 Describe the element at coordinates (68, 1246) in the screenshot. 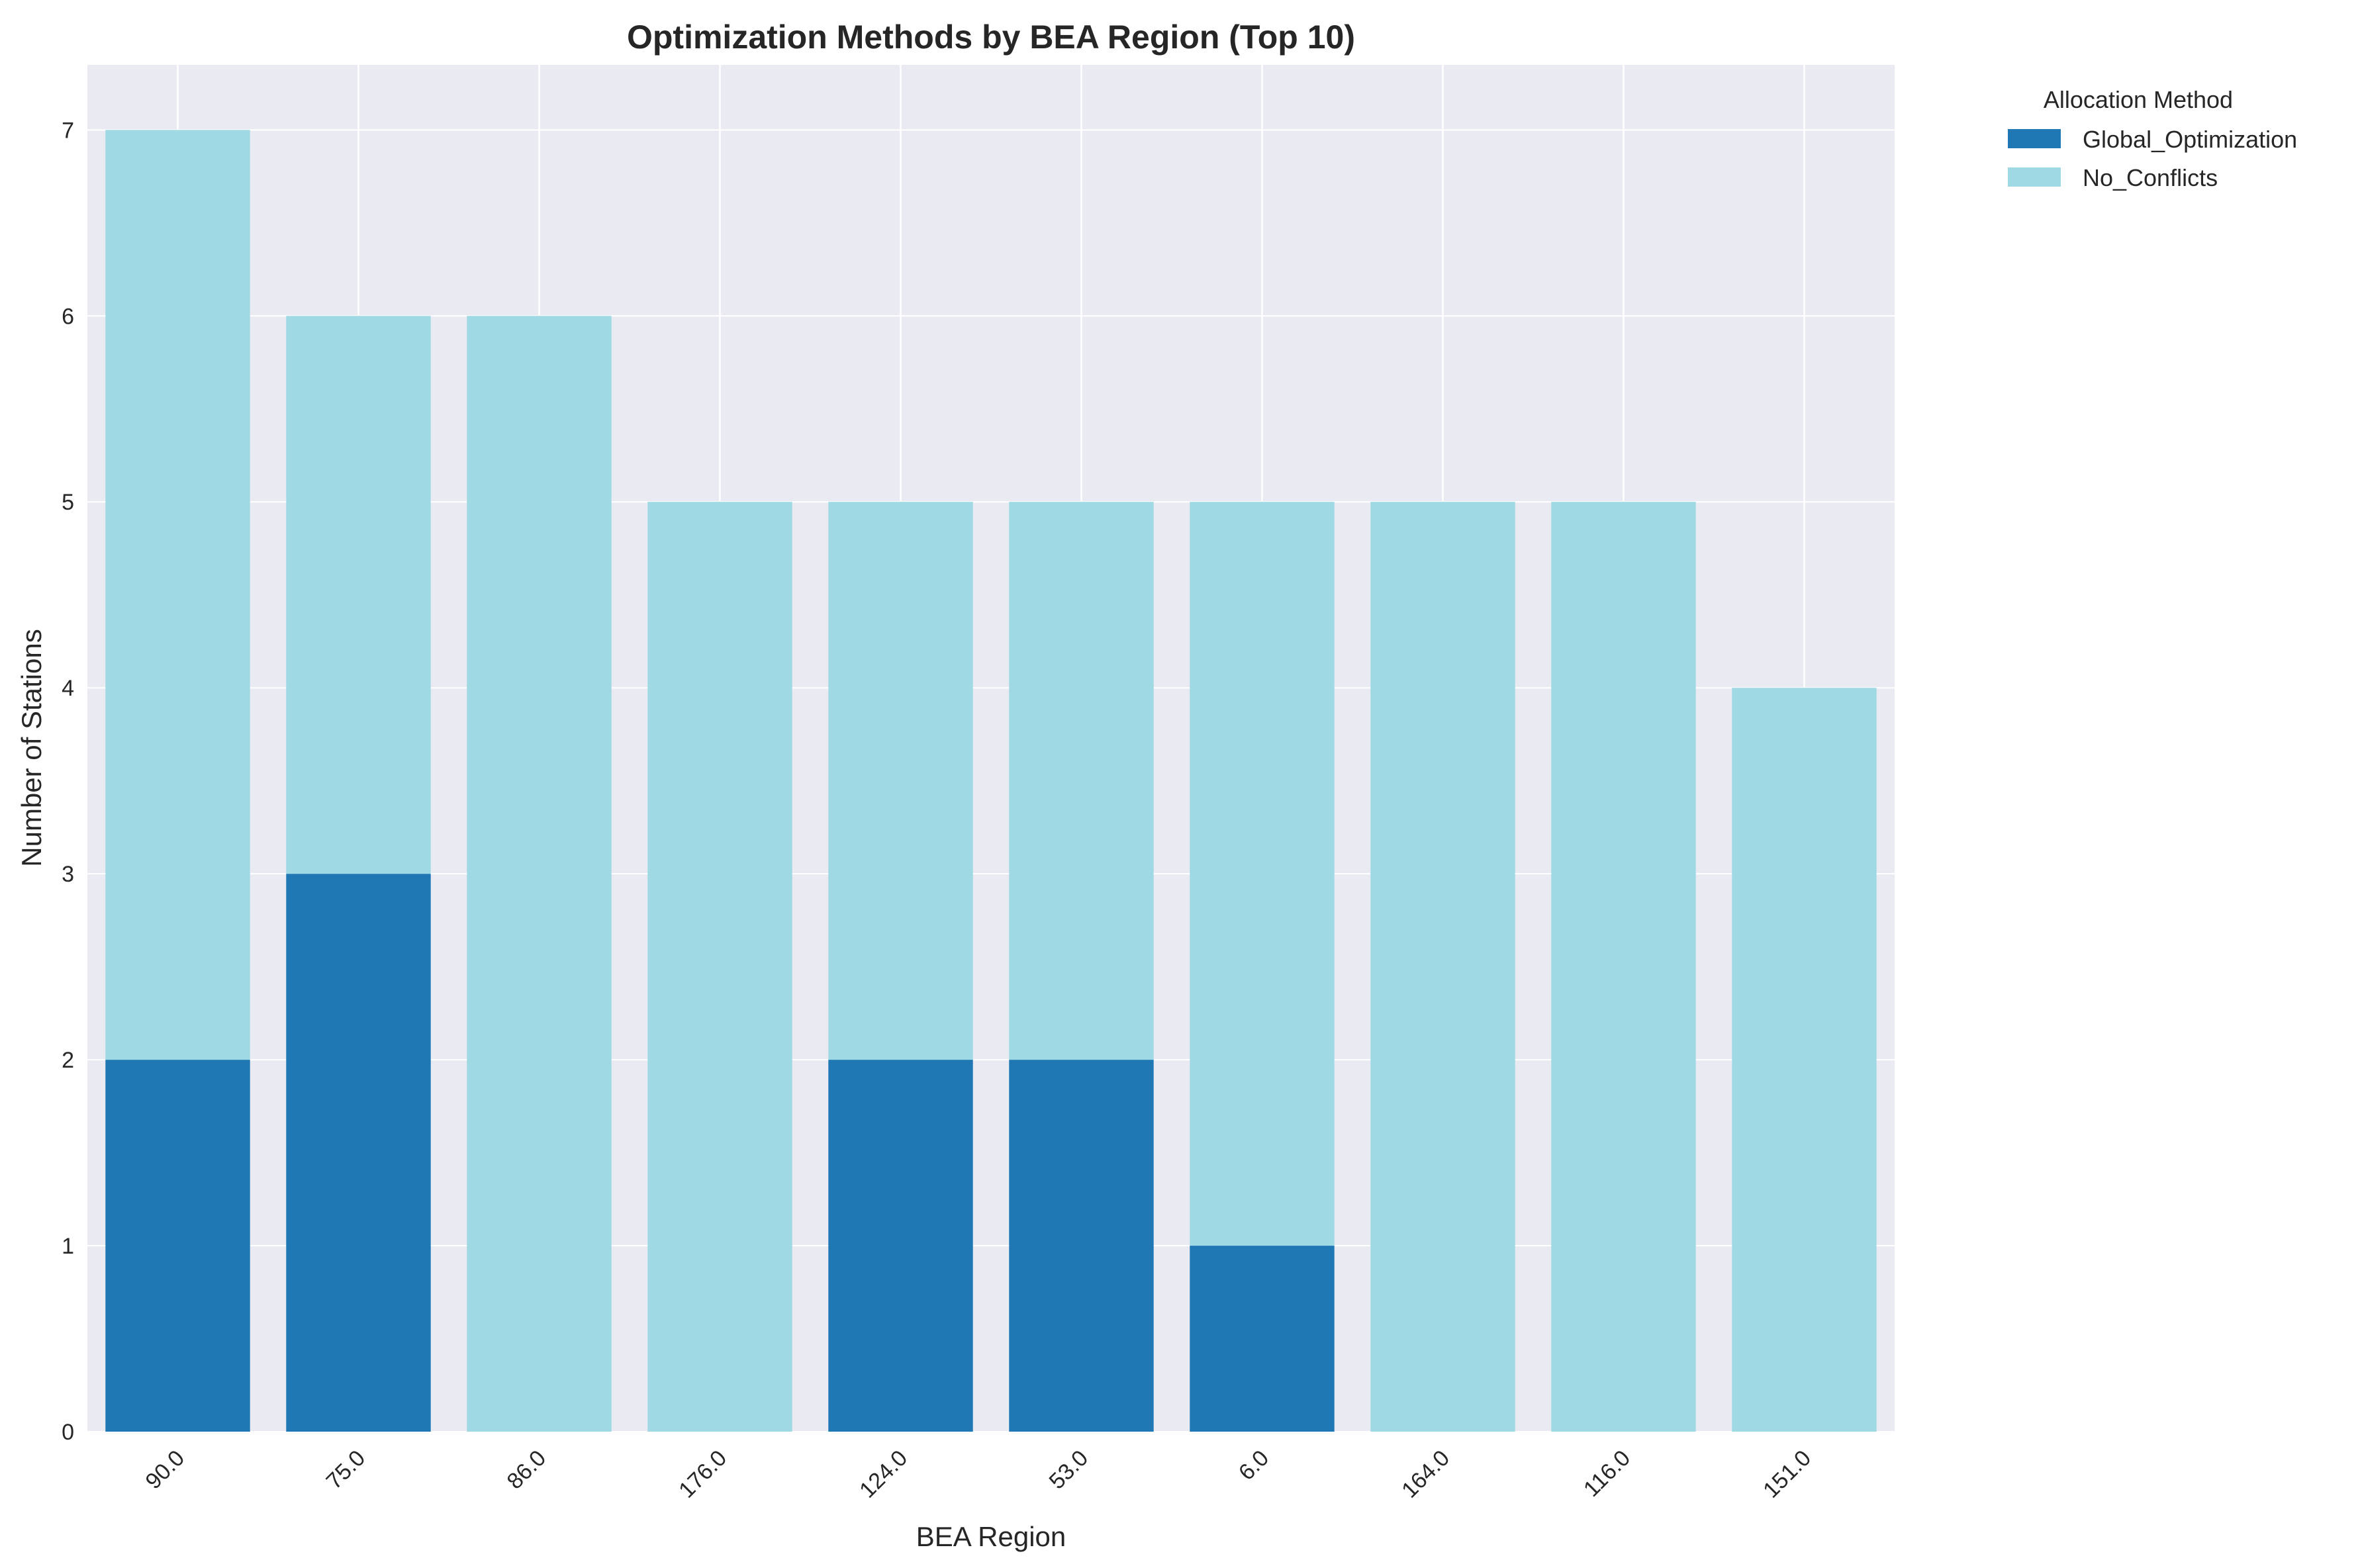

I see `y-tick-label: 1` at that location.